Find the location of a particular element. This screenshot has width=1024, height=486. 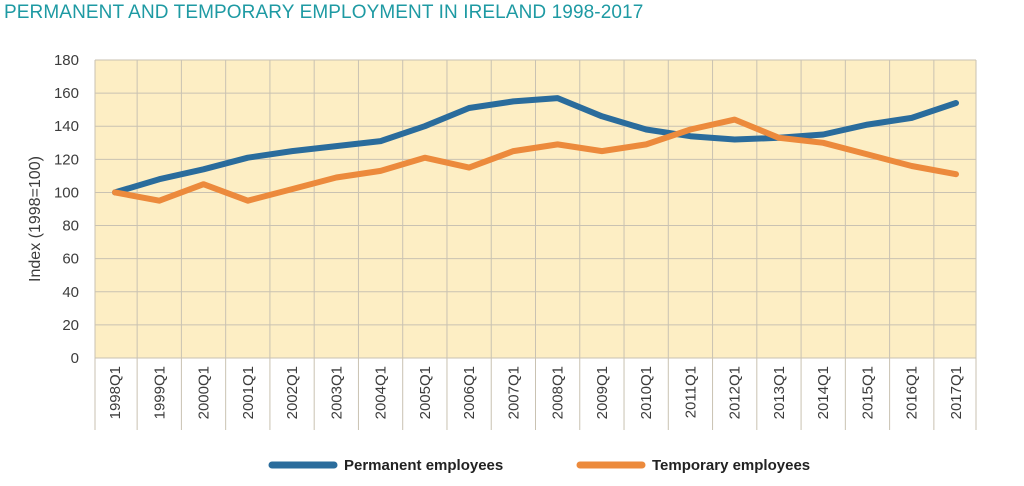

y-axis-ticks: 0 20 40 60 80 100 120 140 160 180 is located at coordinates (66, 209).